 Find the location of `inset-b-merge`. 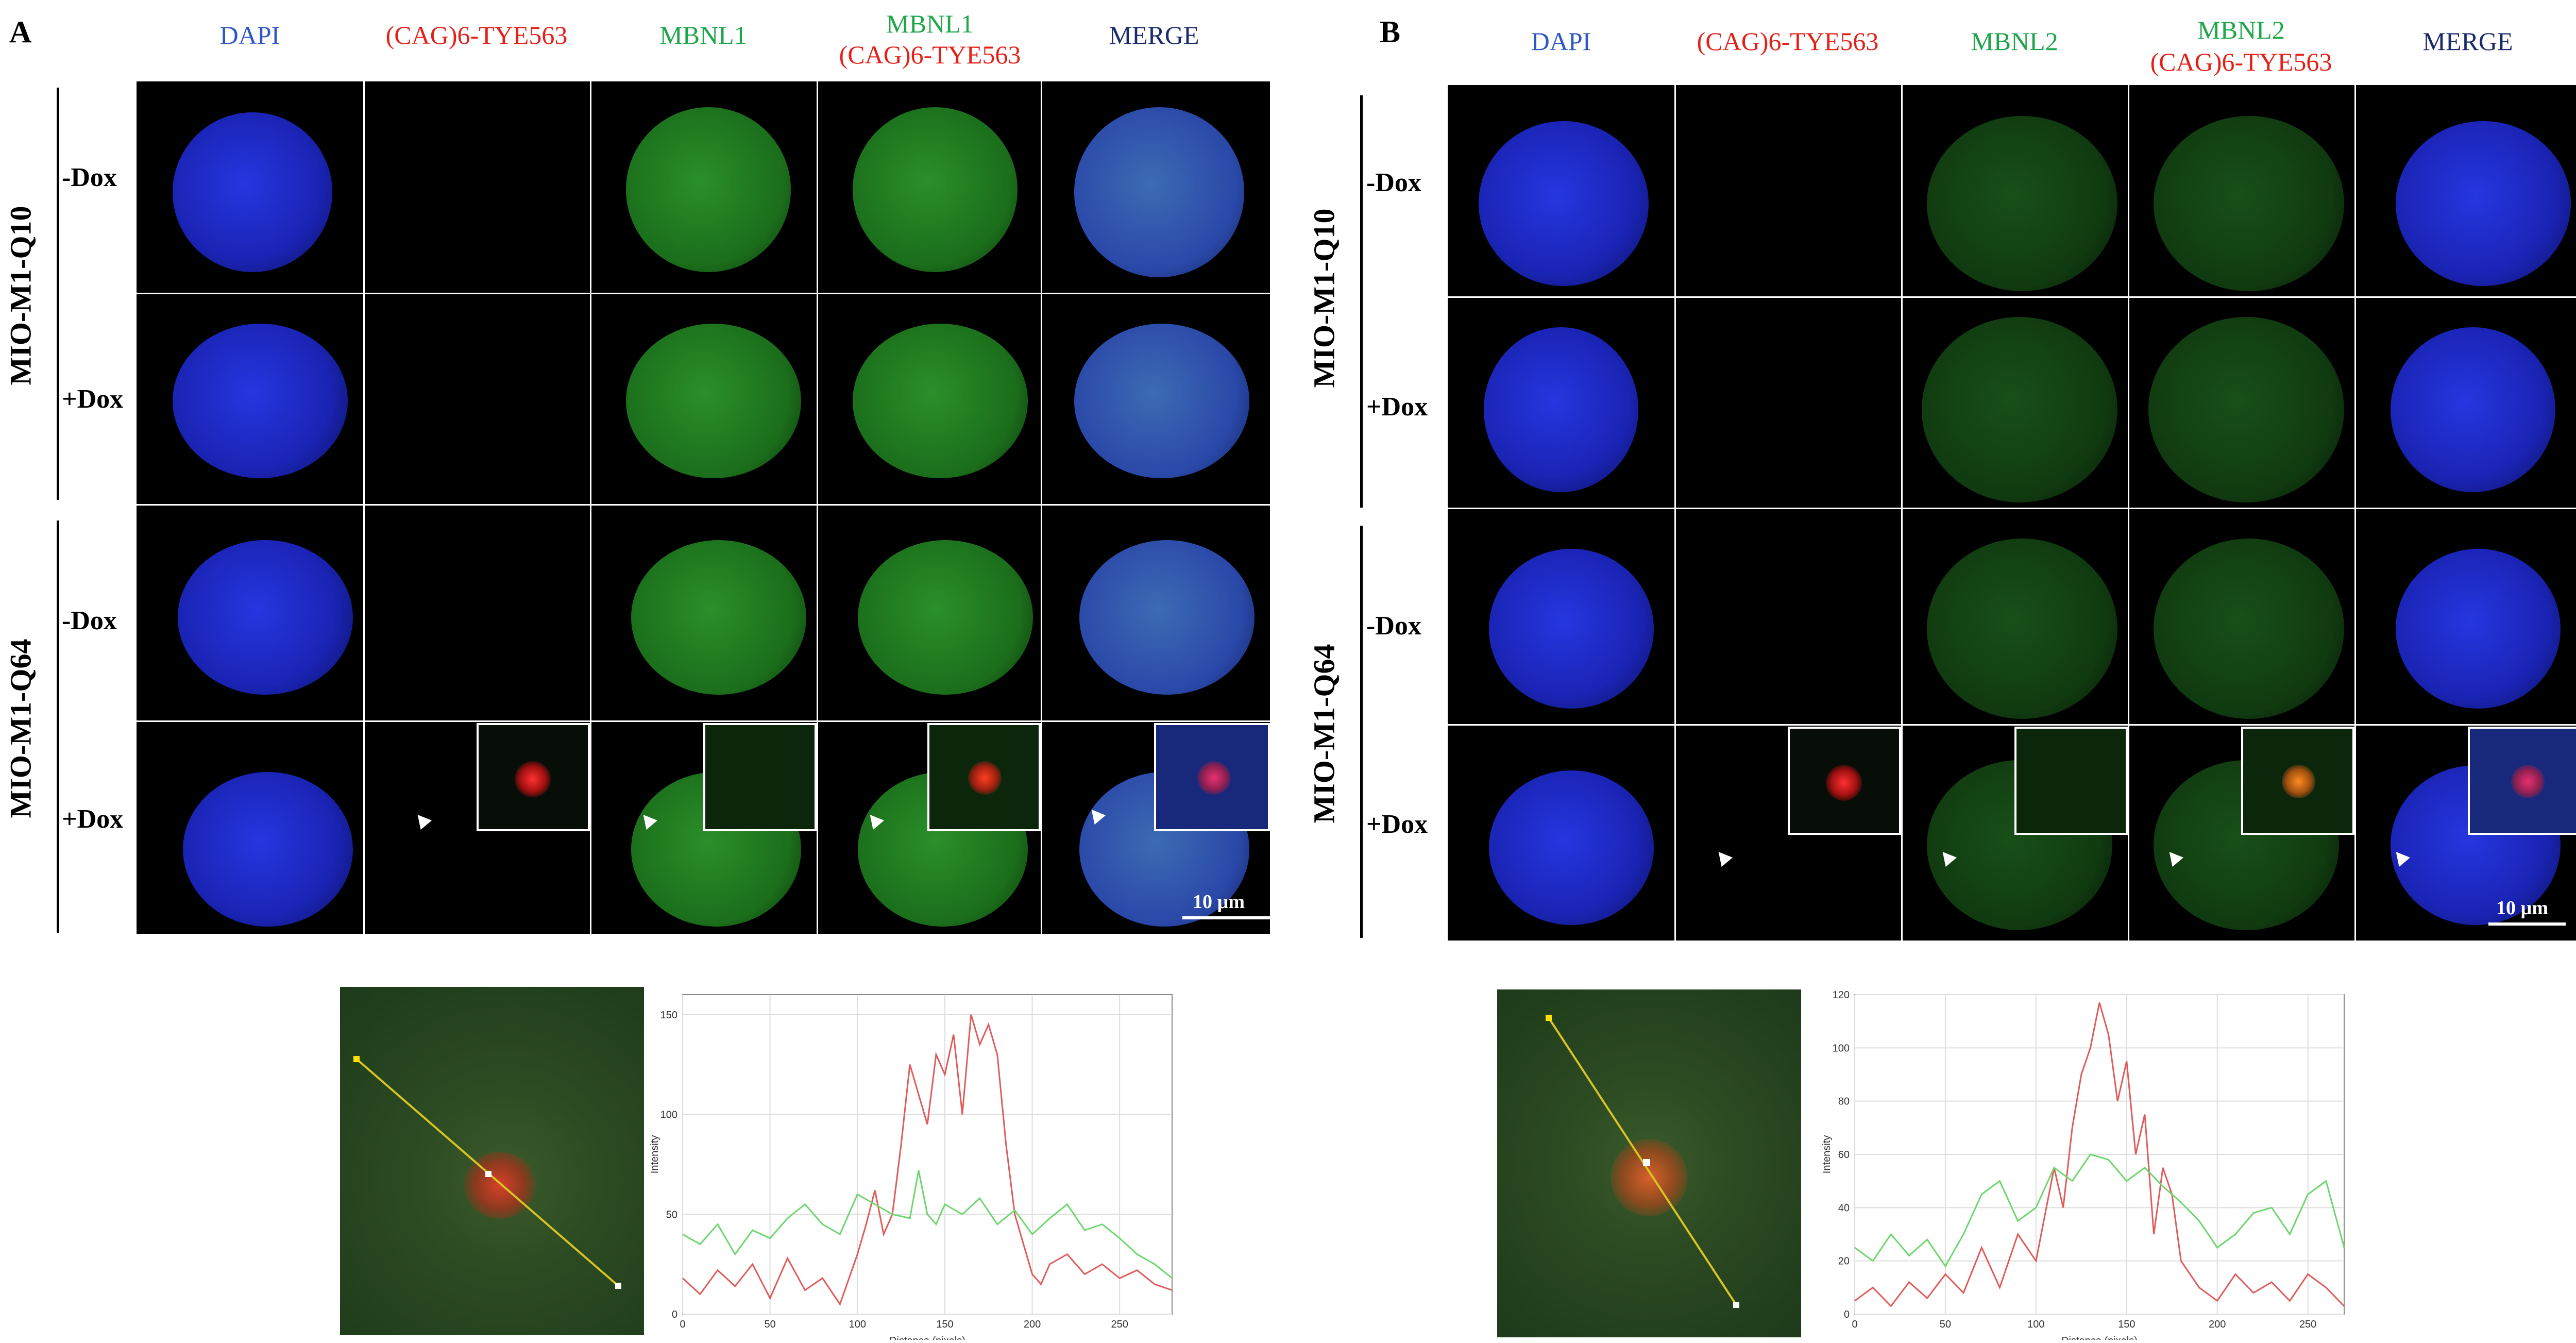

inset-b-merge is located at coordinates (2522, 781).